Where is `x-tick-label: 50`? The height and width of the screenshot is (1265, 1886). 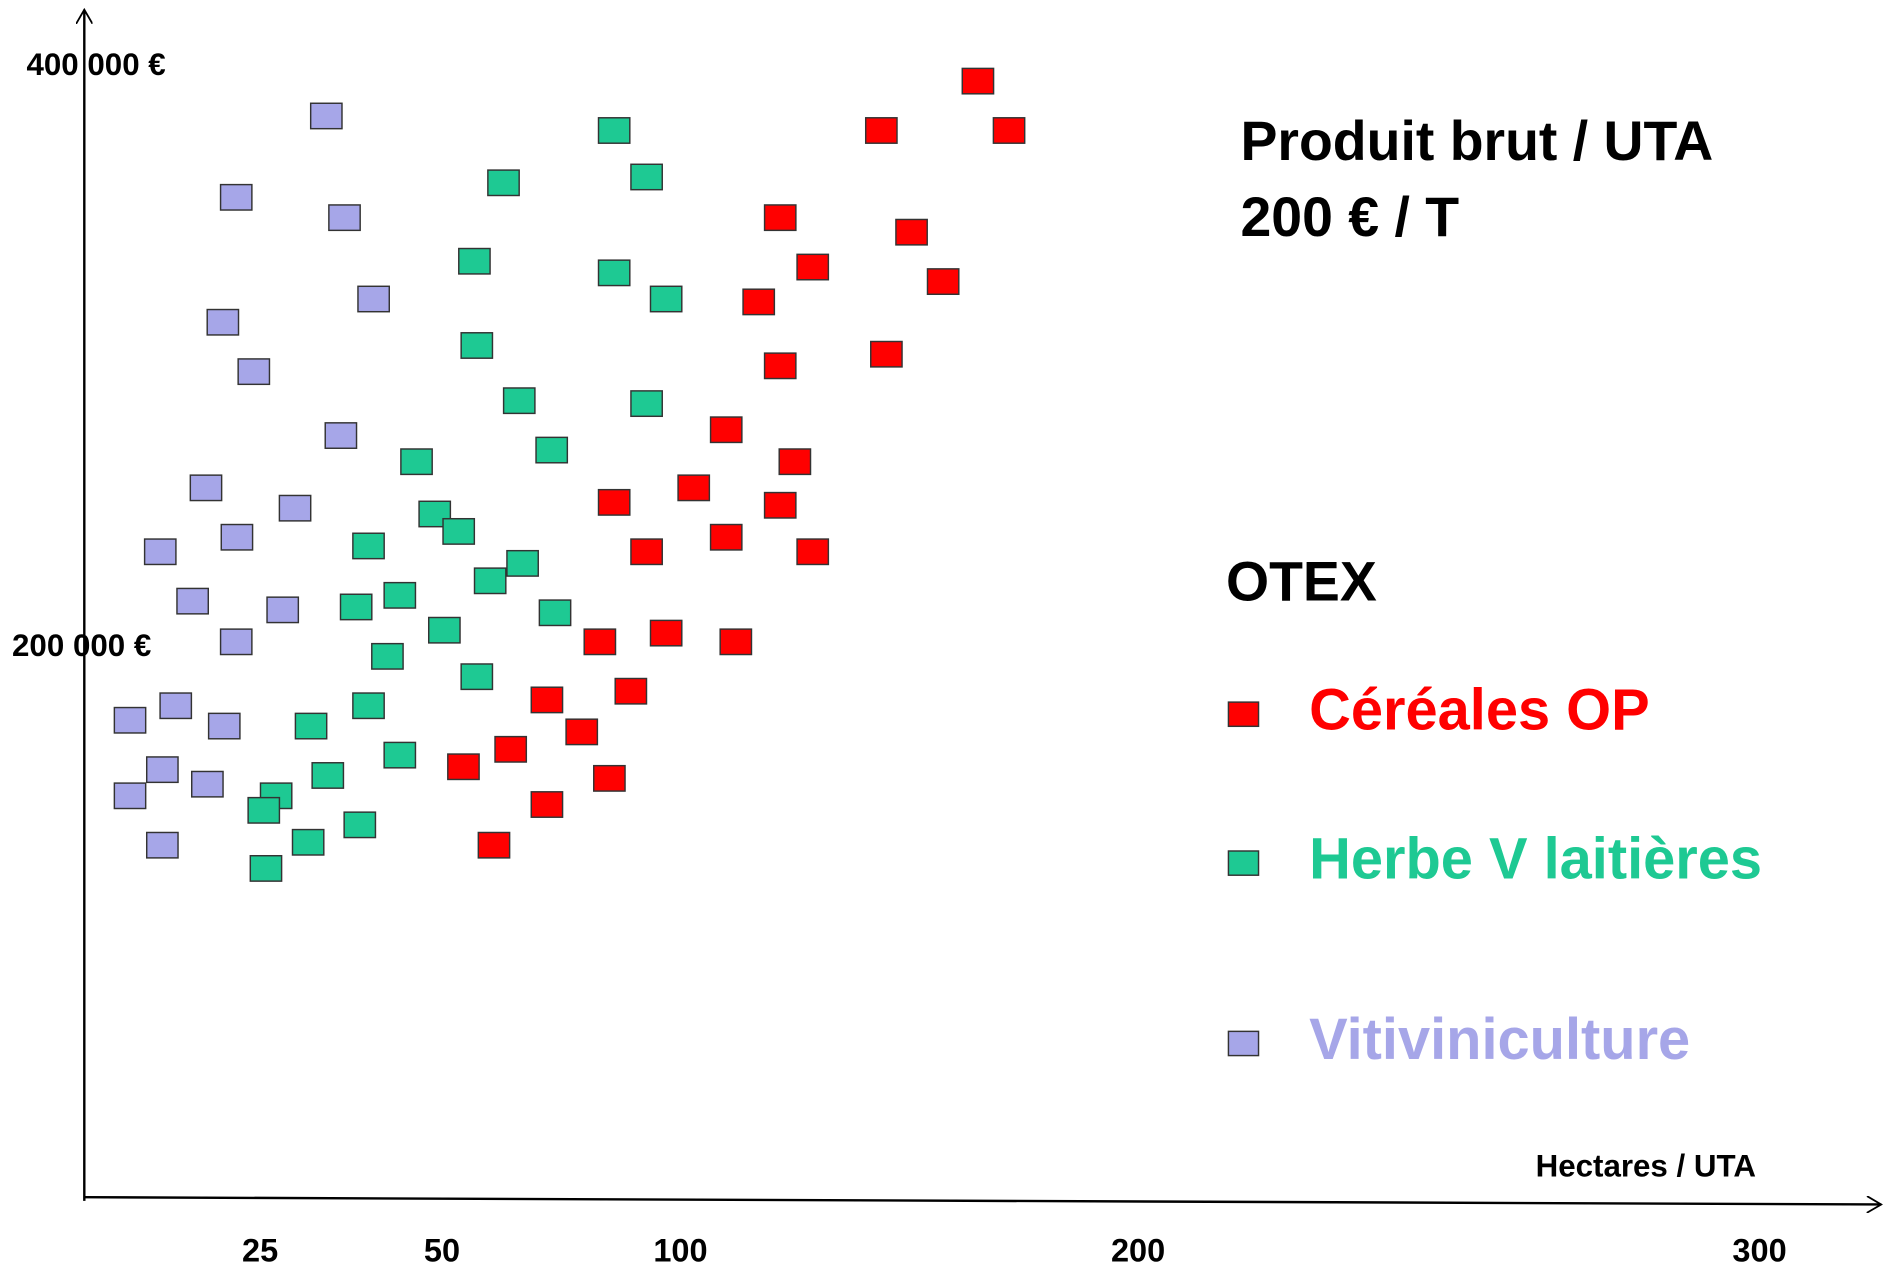 x-tick-label: 50 is located at coordinates (442, 1248).